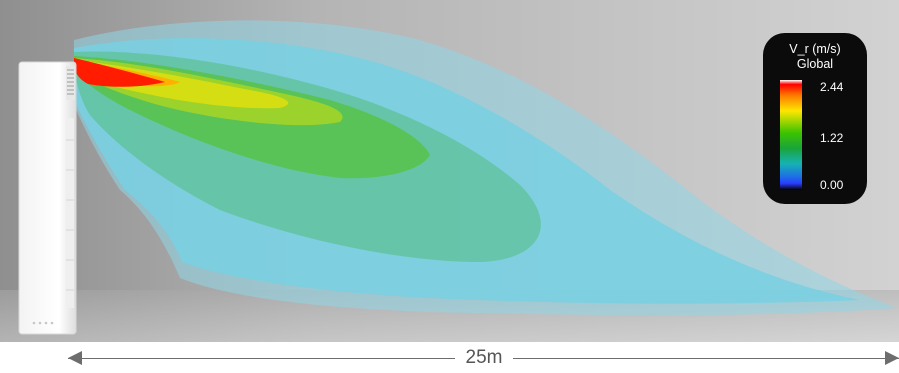 The height and width of the screenshot is (373, 899). Describe the element at coordinates (791, 135) in the screenshot. I see `legend-color-bar` at that location.